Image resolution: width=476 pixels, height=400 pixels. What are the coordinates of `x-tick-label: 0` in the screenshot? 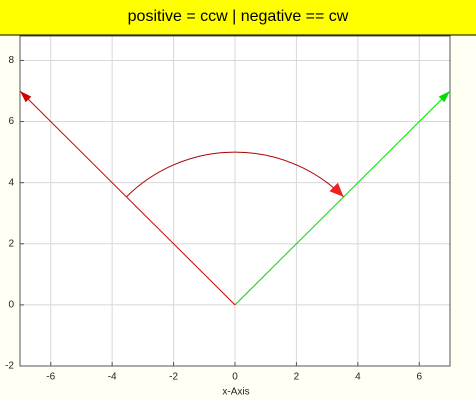 It's located at (235, 377).